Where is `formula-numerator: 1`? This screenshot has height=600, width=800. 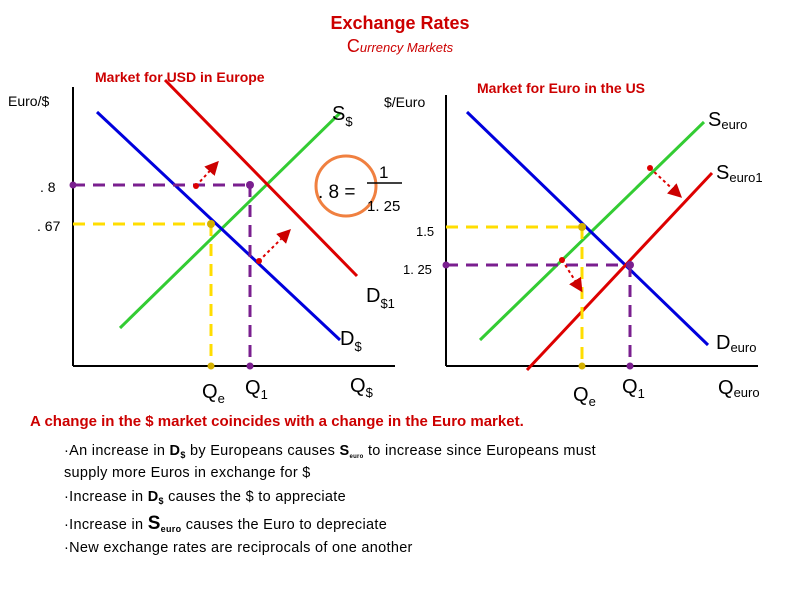
formula-numerator: 1 is located at coordinates (383, 172).